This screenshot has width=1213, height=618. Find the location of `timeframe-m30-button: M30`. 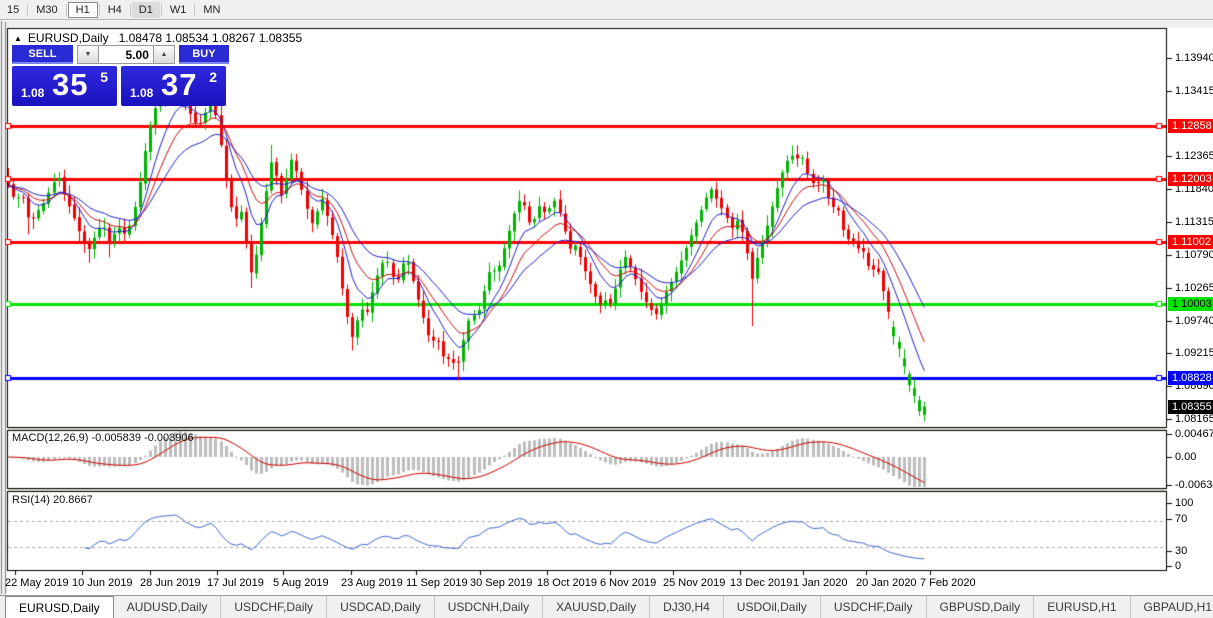

timeframe-m30-button: M30 is located at coordinates (47, 9).